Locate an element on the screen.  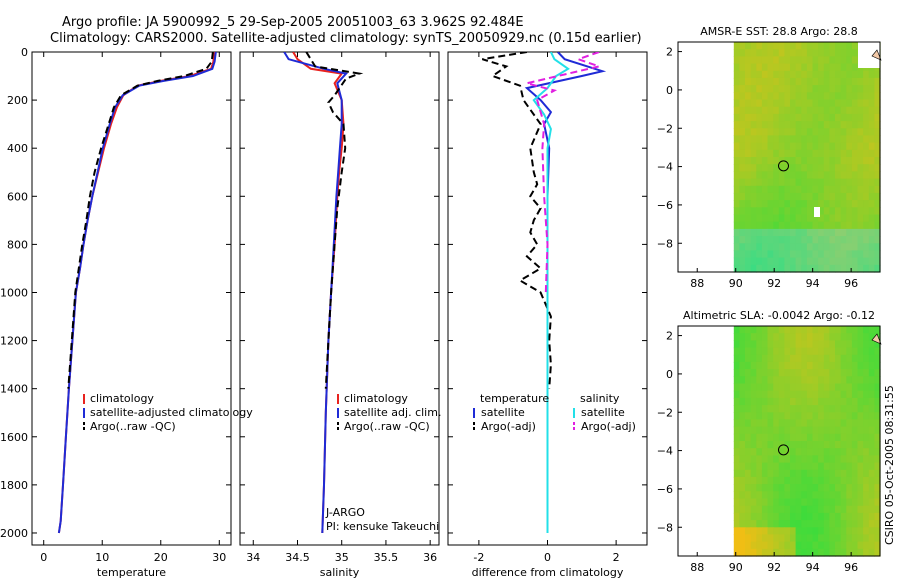
map-frame is located at coordinates (779, 441).